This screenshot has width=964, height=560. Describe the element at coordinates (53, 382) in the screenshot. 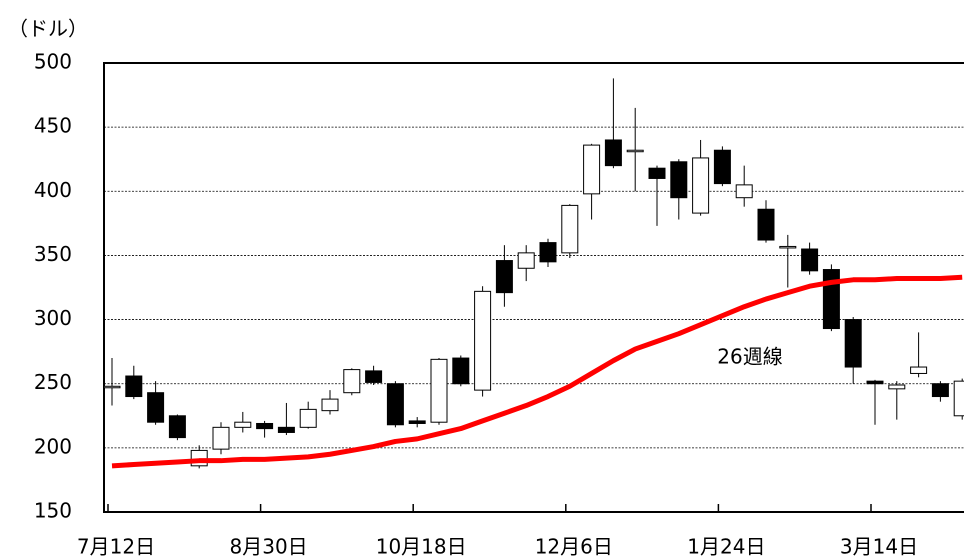

I see `y-tick-label: 250` at that location.